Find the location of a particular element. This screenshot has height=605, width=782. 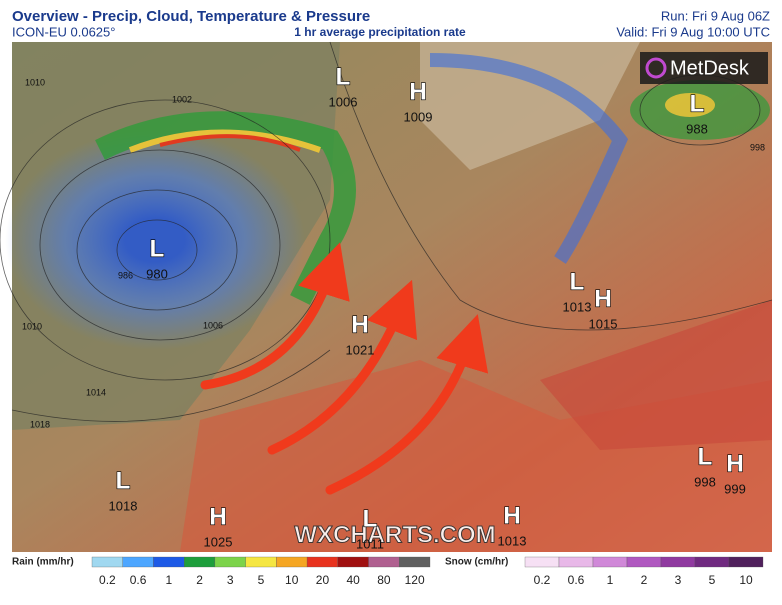

hot-area is located at coordinates (656, 375).